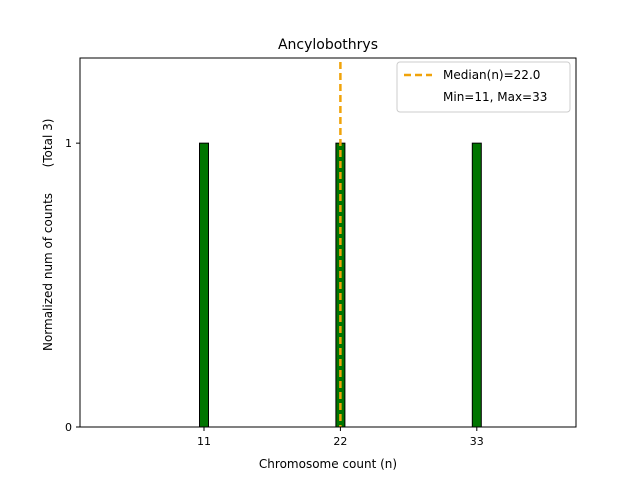 The width and height of the screenshot is (640, 480). I want to click on chart-title: Ancylobothrys, so click(328, 45).